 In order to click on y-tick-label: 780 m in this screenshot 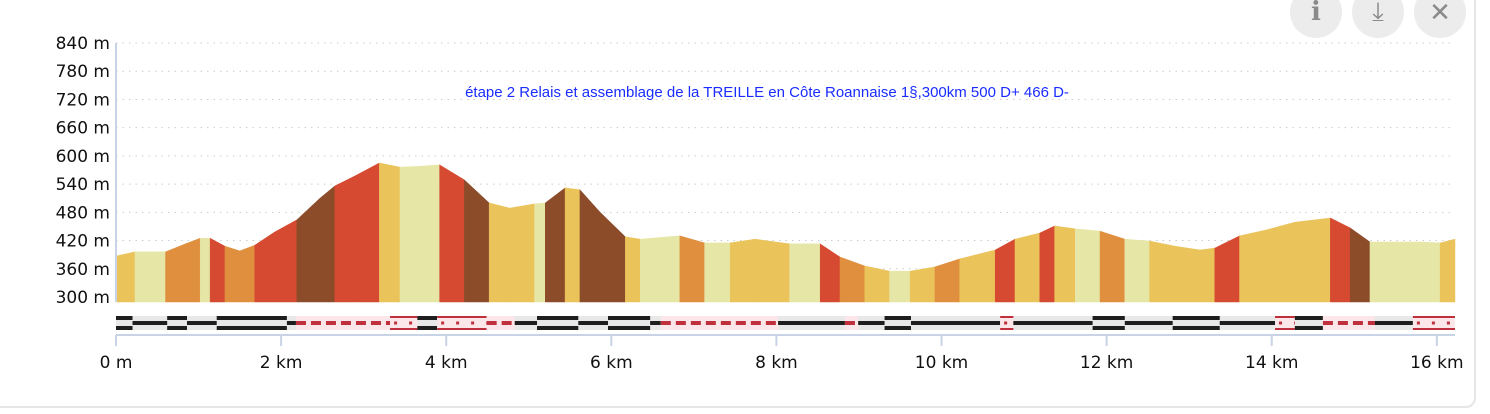, I will do `click(83, 72)`.